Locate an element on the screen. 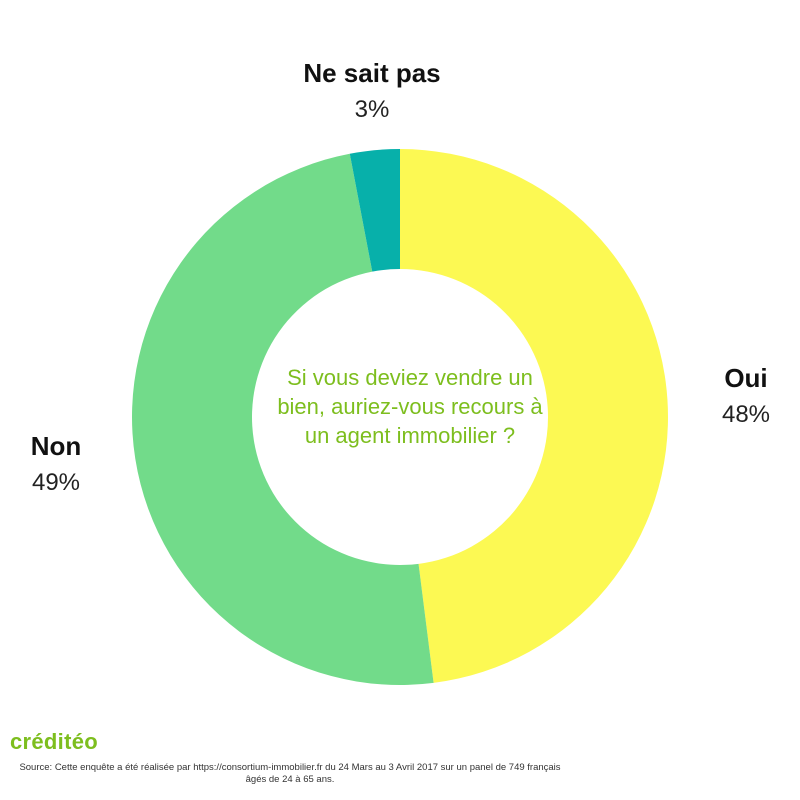  slice-value-oui: 48% is located at coordinates (746, 414).